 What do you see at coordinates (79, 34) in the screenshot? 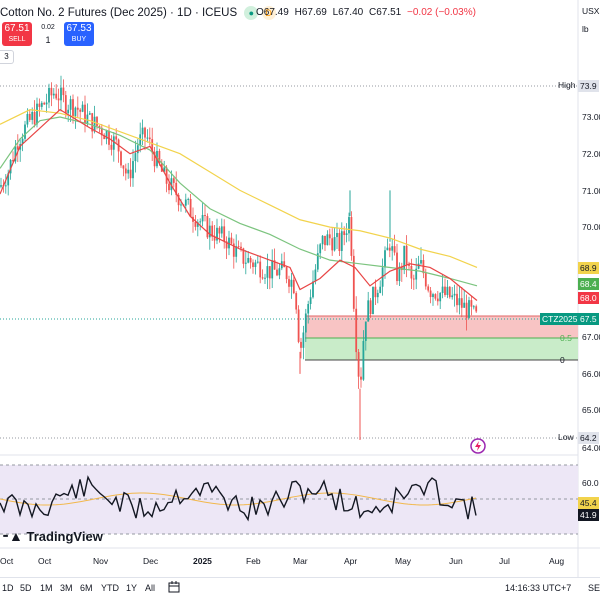
I see `buy-button: 67.53 BUY` at bounding box center [79, 34].